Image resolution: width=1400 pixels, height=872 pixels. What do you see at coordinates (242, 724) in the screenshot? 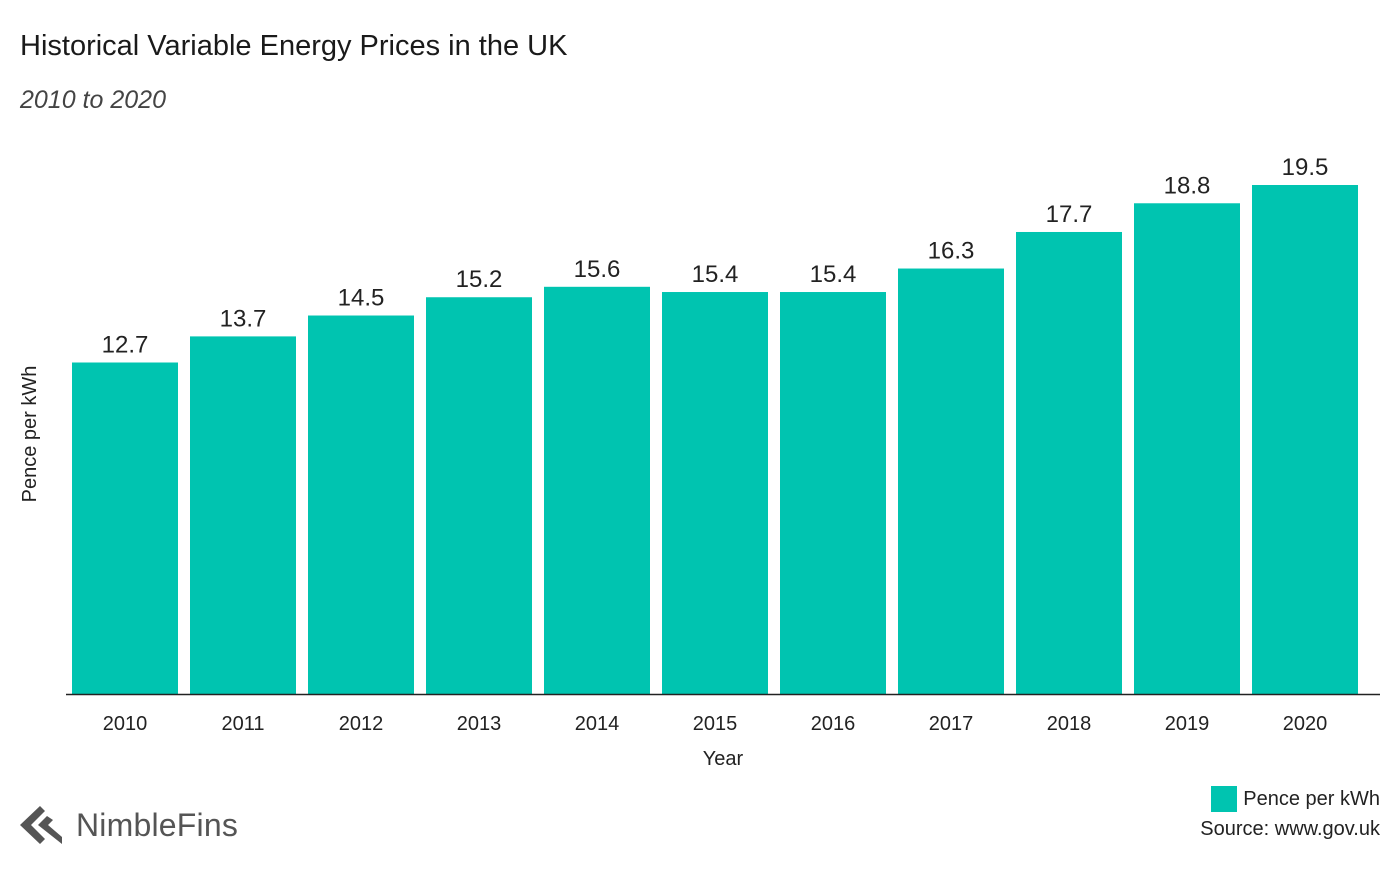
I see `x-tick-label-2011: 2011` at bounding box center [242, 724].